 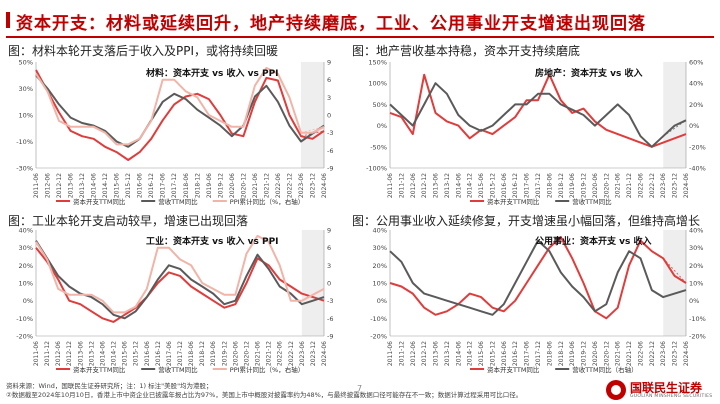 I want to click on x-tick-label: 2021-12, so click(x=629, y=353).